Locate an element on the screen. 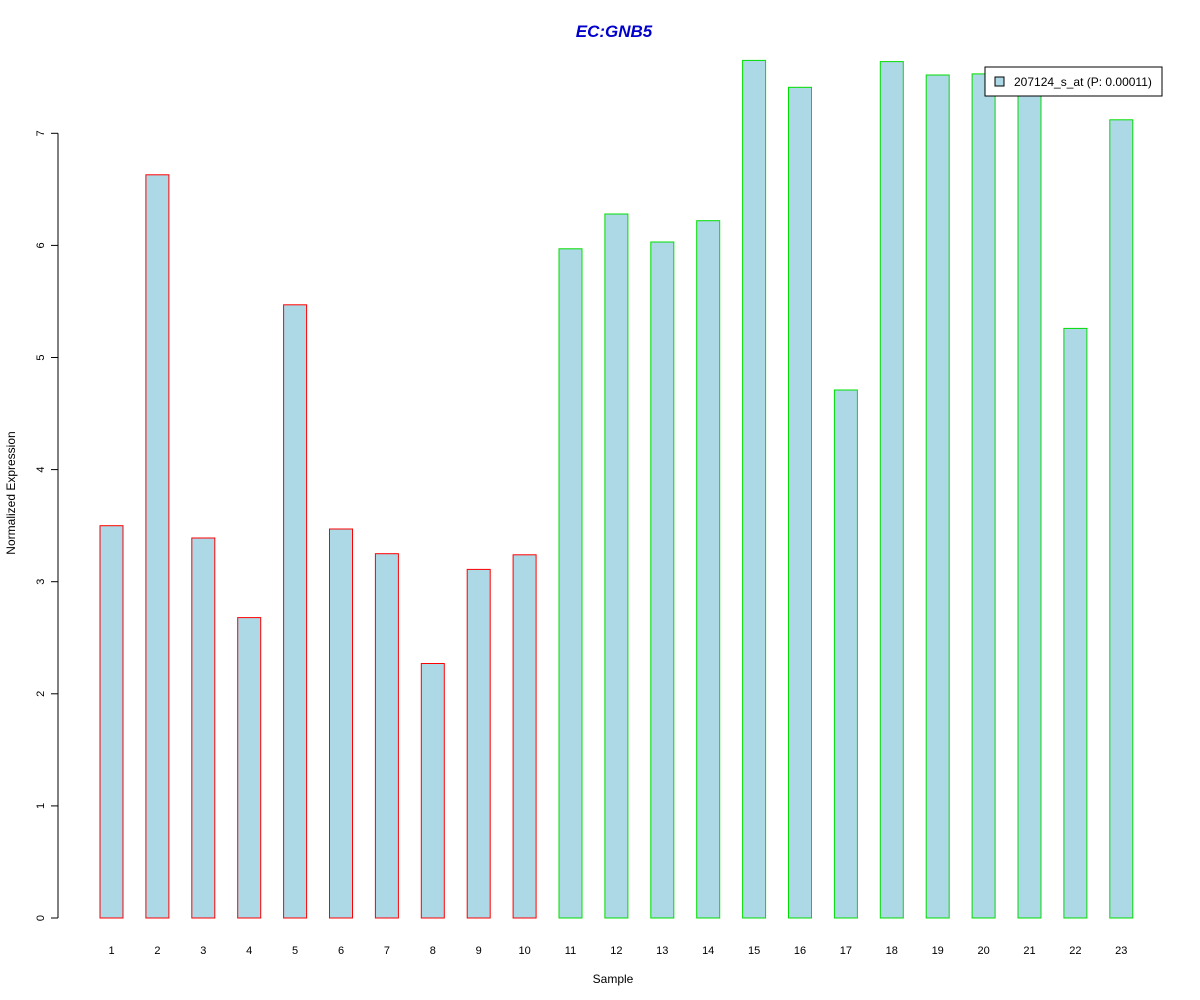  chart-title: EC:GNB5 is located at coordinates (614, 31).